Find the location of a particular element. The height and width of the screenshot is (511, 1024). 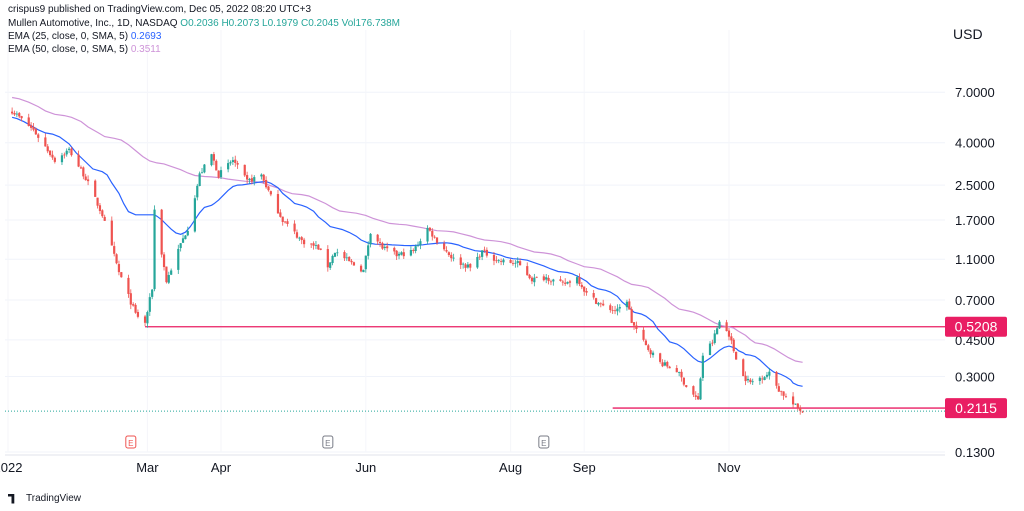

y-tick-label: 0.1300 is located at coordinates (975, 452).